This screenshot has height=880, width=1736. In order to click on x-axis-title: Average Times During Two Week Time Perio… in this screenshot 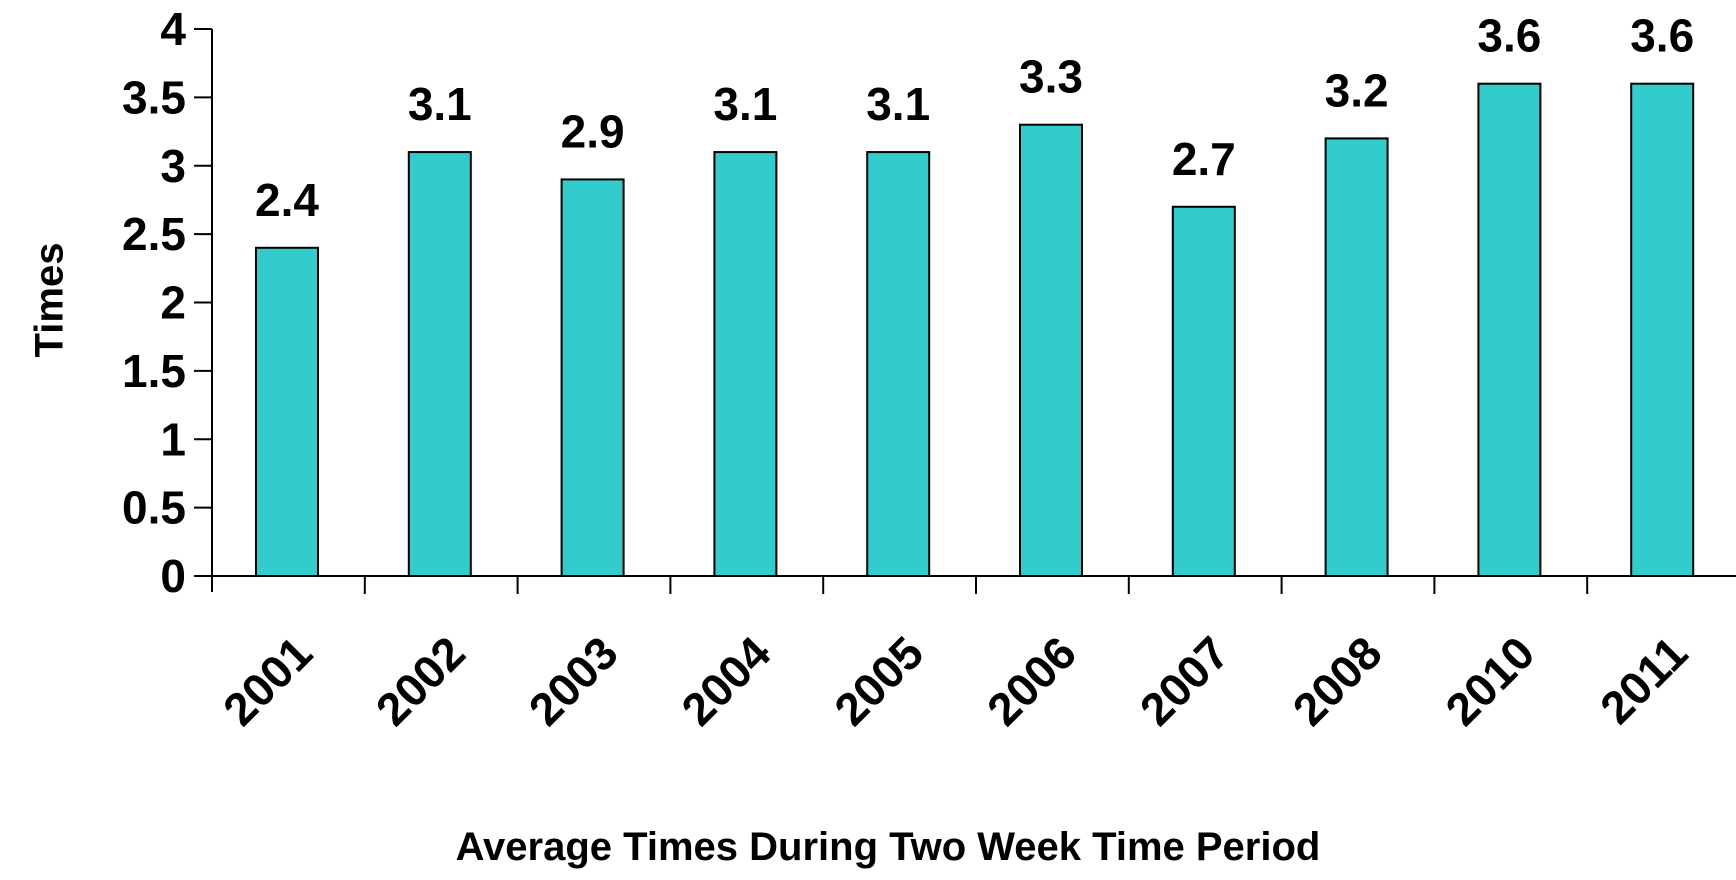, I will do `click(888, 847)`.